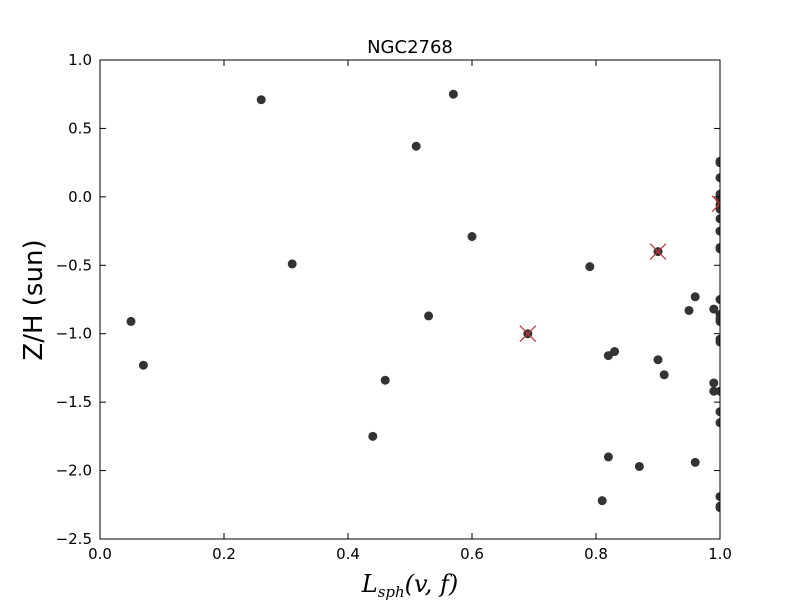 The image size is (800, 600). What do you see at coordinates (596, 554) in the screenshot?
I see `x-tick-label: 0.8` at bounding box center [596, 554].